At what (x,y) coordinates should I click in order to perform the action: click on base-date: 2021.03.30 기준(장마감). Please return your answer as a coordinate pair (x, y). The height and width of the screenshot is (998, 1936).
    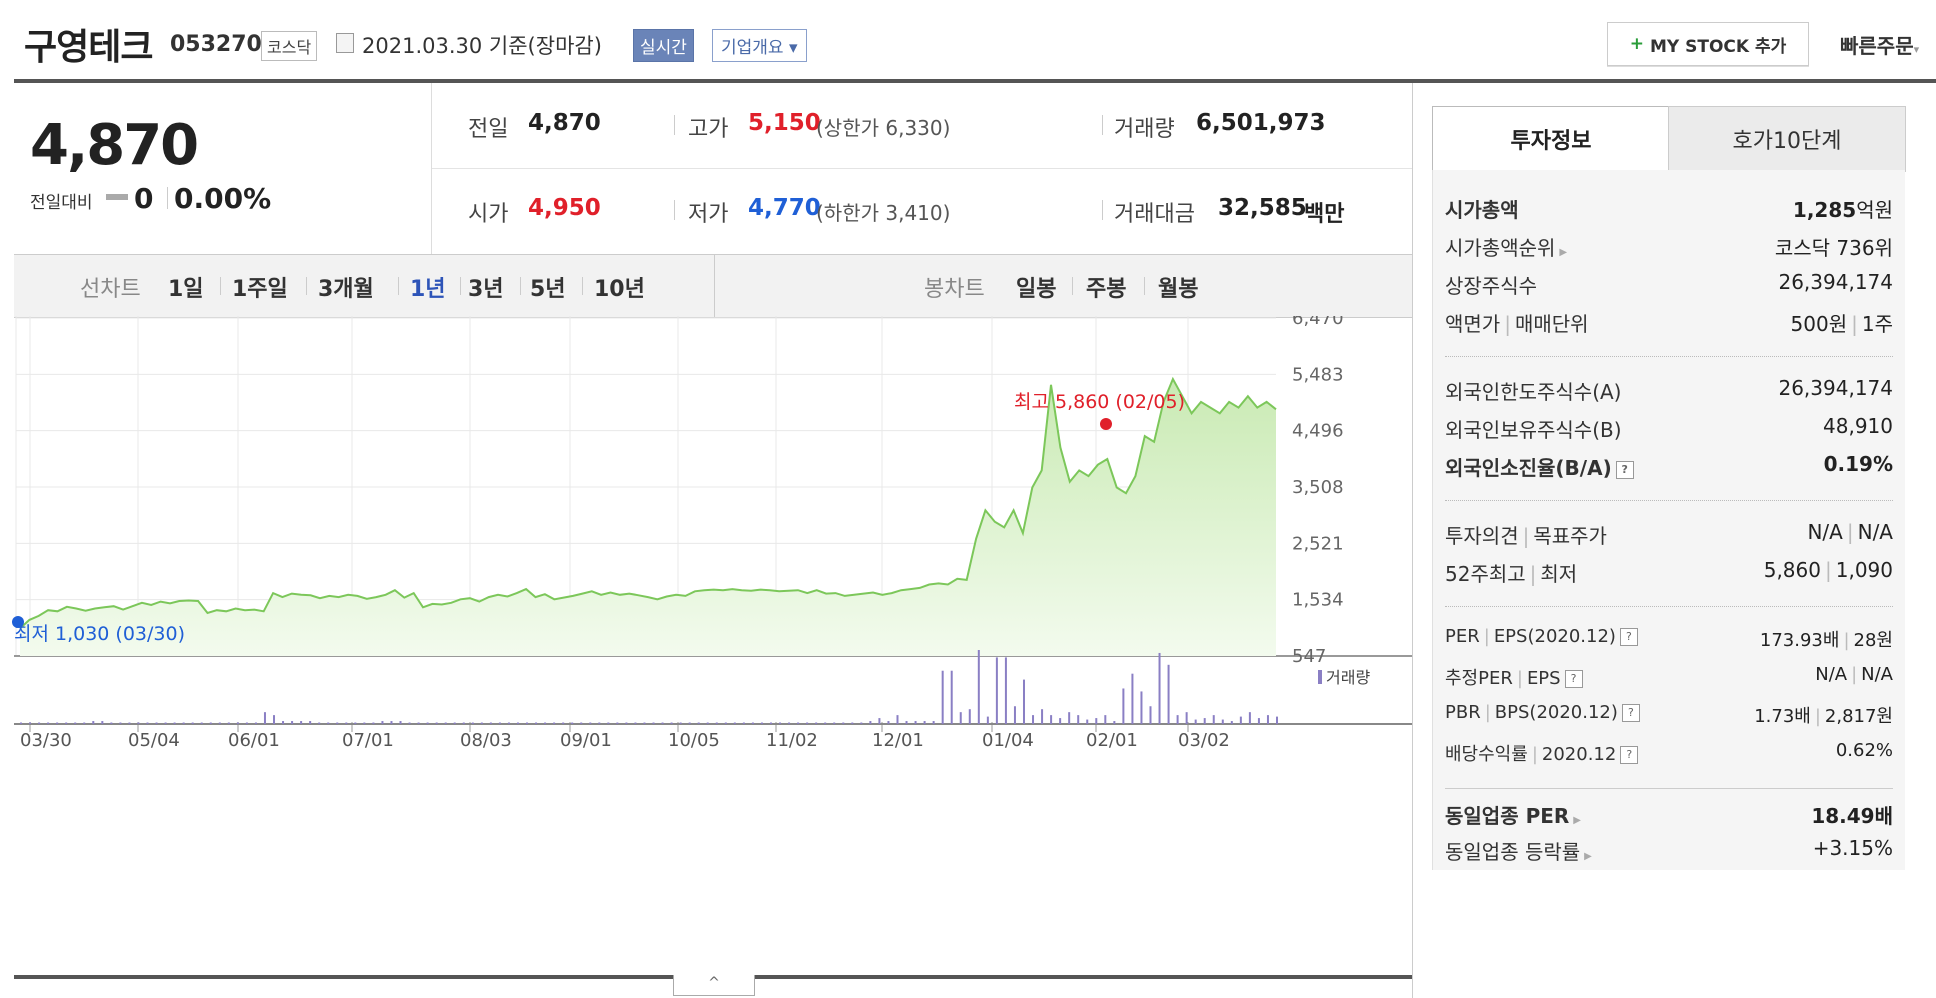
    Looking at the image, I should click on (482, 46).